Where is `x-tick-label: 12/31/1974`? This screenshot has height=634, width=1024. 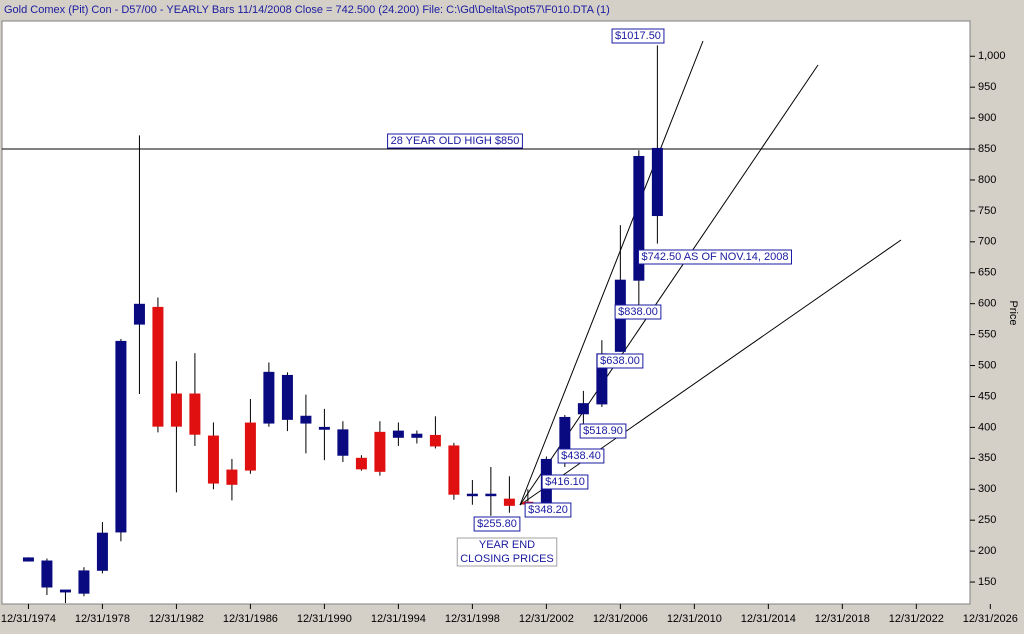 x-tick-label: 12/31/1974 is located at coordinates (28, 619).